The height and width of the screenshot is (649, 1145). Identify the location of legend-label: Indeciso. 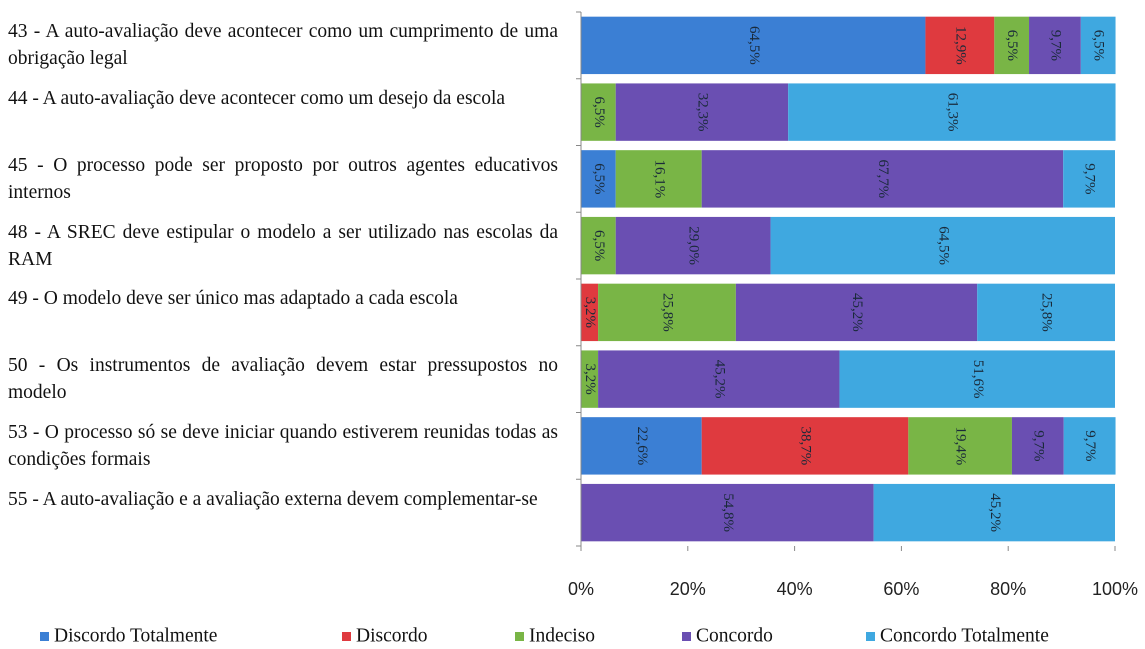
(562, 635).